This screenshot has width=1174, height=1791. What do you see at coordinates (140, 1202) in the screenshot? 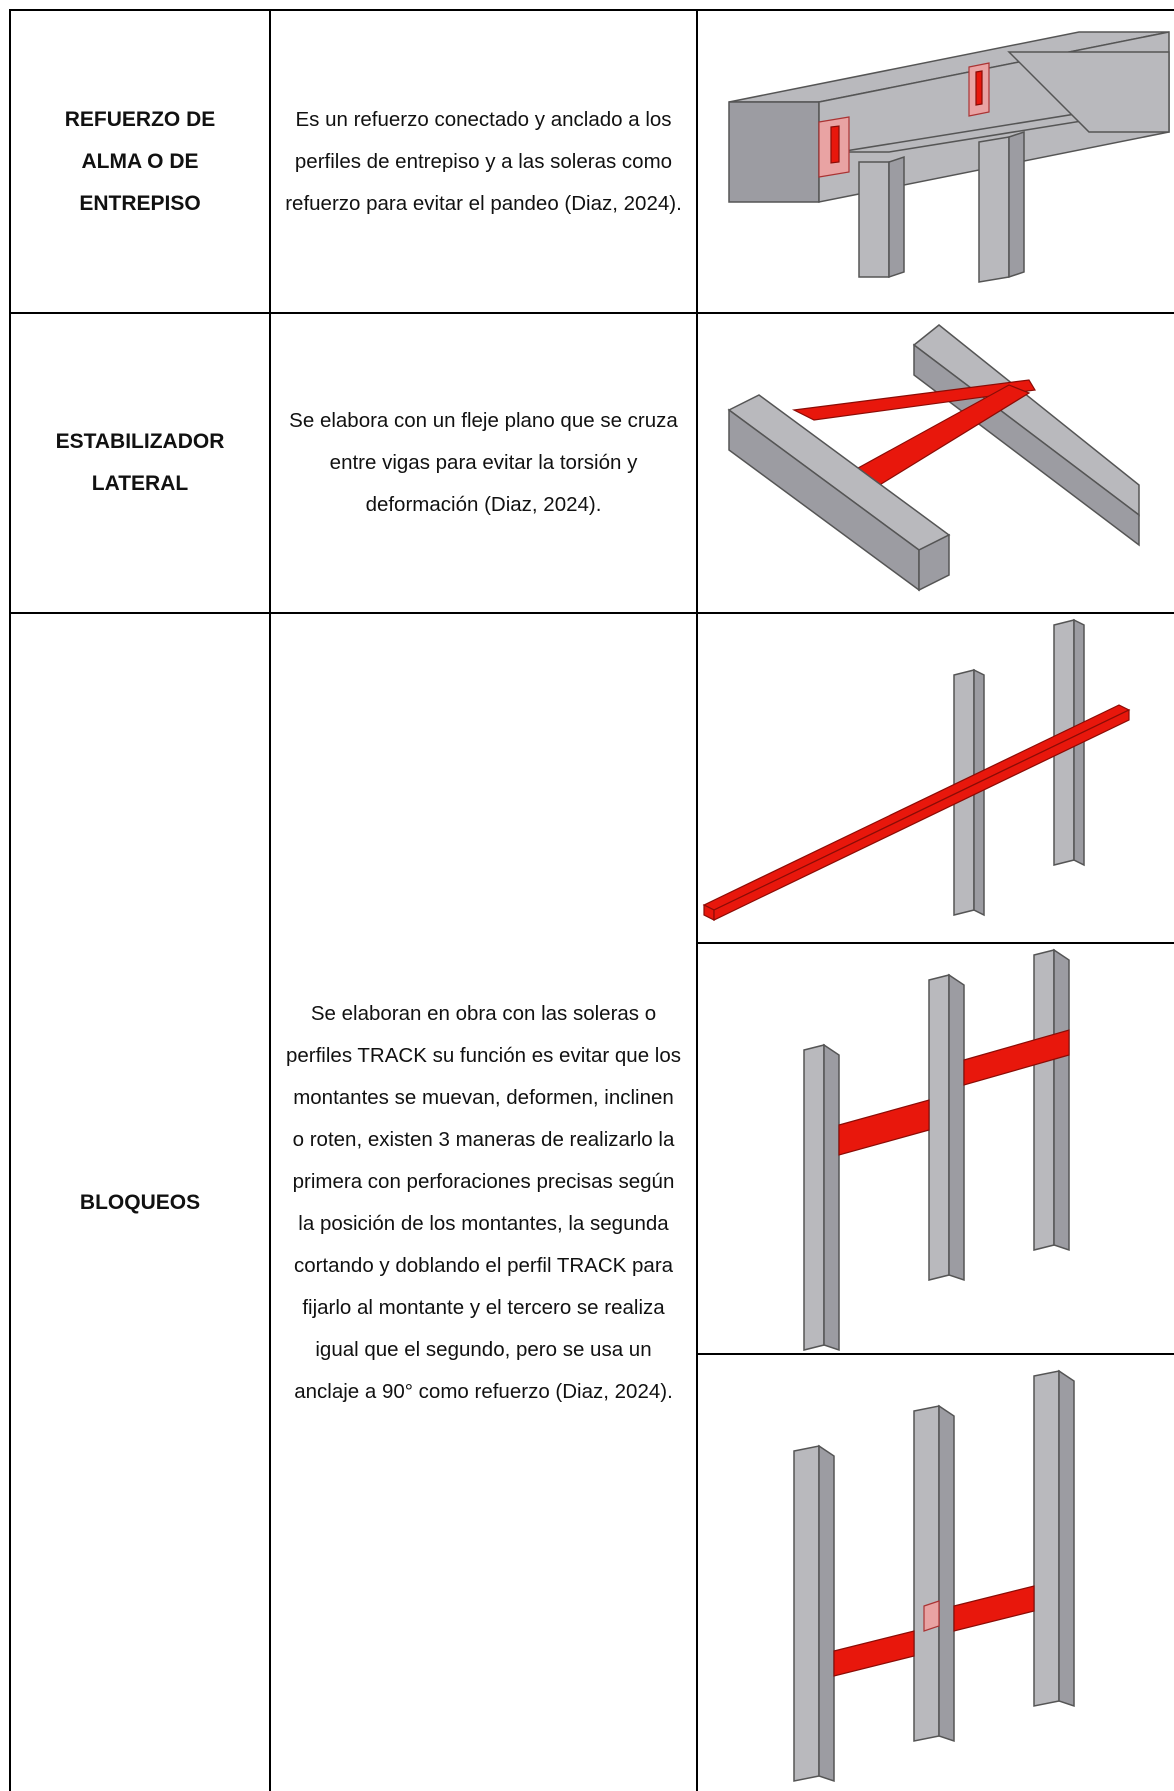
I see `term: BLOQUEOS` at bounding box center [140, 1202].